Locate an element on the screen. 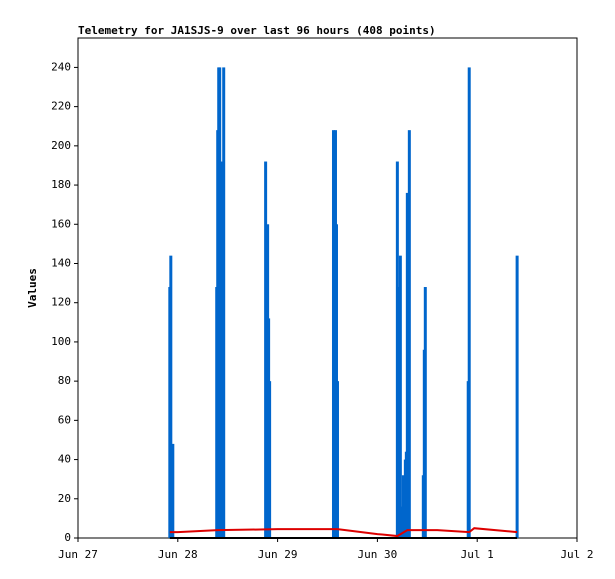 This screenshot has height=579, width=615. y-tick-label: 60 is located at coordinates (64, 419).